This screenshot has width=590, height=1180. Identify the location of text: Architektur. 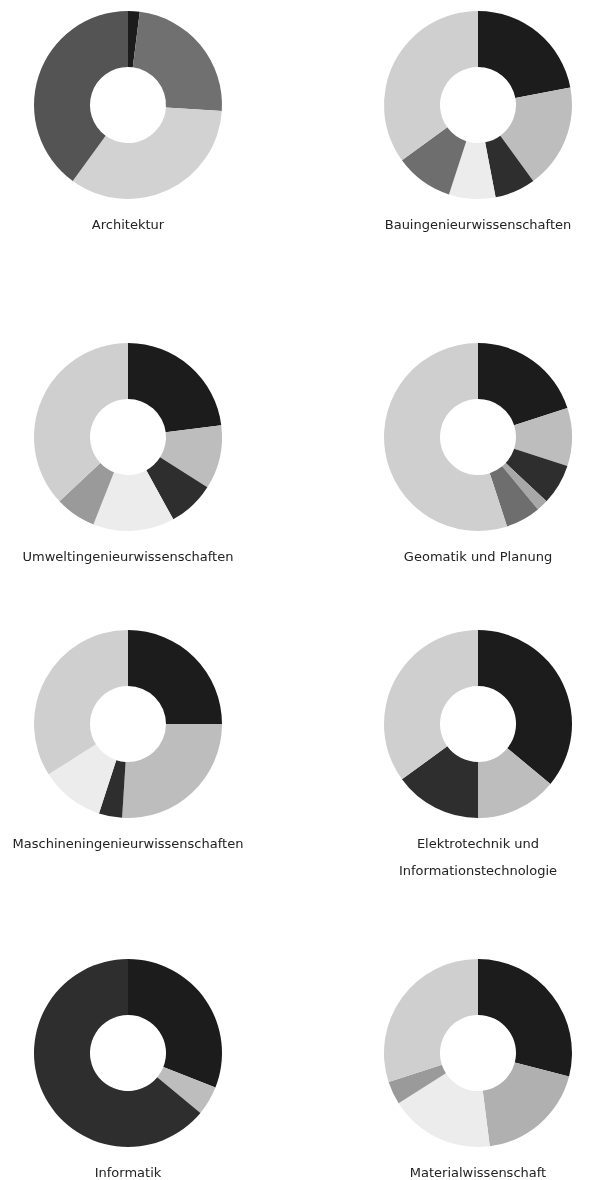
(128, 224).